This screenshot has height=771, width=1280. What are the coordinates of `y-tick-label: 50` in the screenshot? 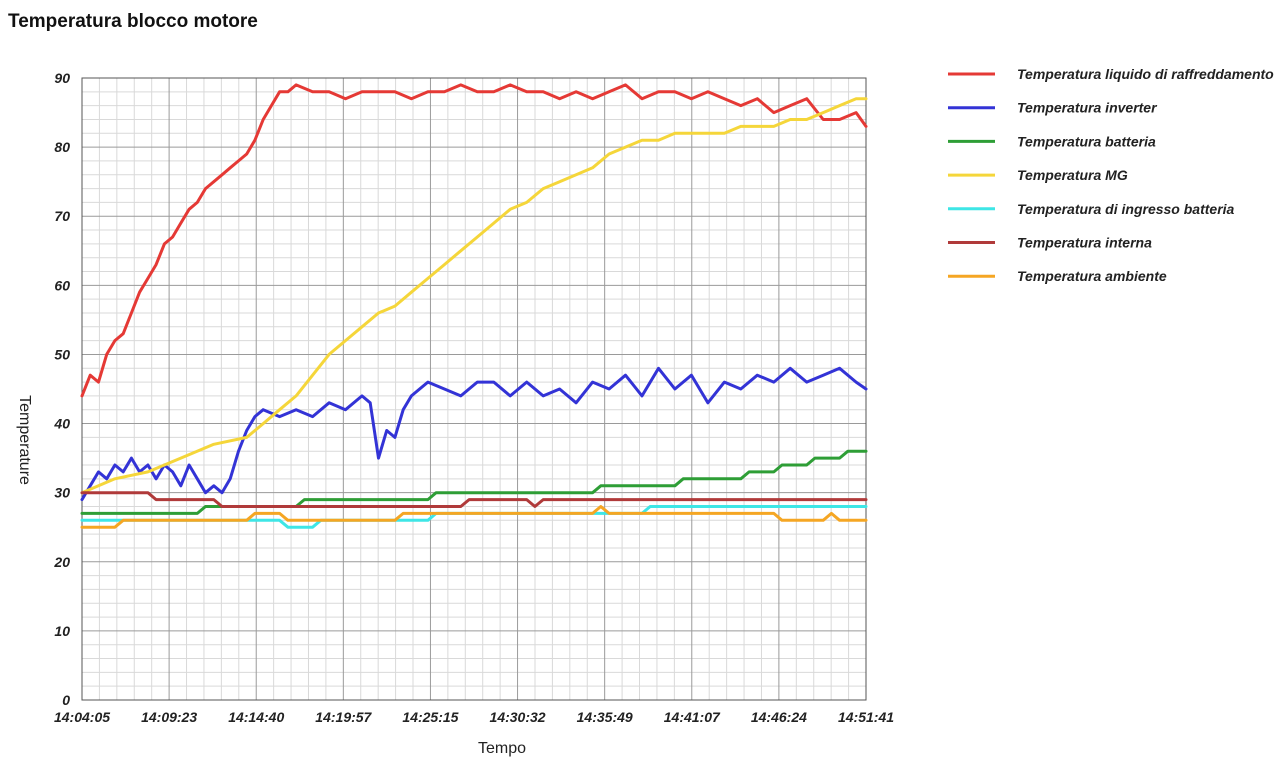 It's located at (62, 354).